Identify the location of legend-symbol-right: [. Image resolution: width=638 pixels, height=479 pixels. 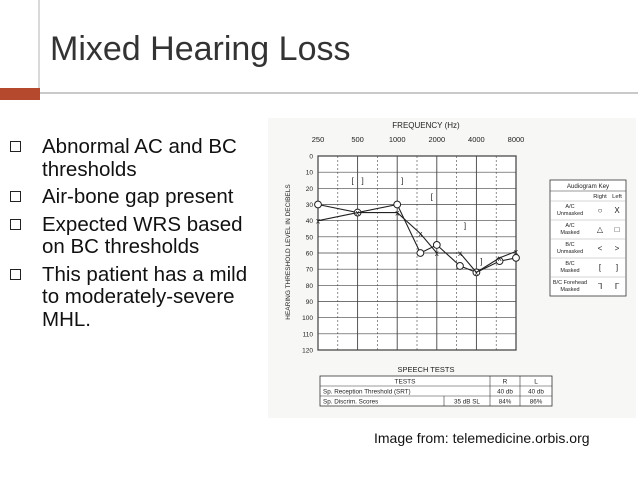
(600, 267).